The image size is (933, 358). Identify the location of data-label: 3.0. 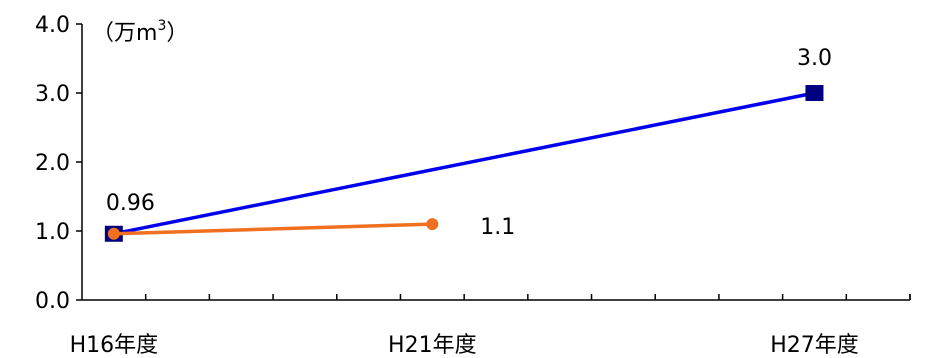
(814, 58).